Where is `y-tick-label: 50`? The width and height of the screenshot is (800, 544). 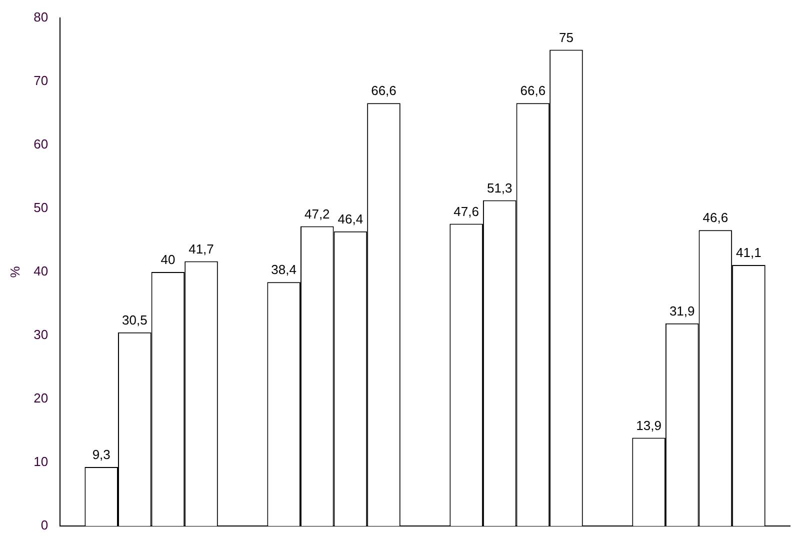 y-tick-label: 50 is located at coordinates (41, 208).